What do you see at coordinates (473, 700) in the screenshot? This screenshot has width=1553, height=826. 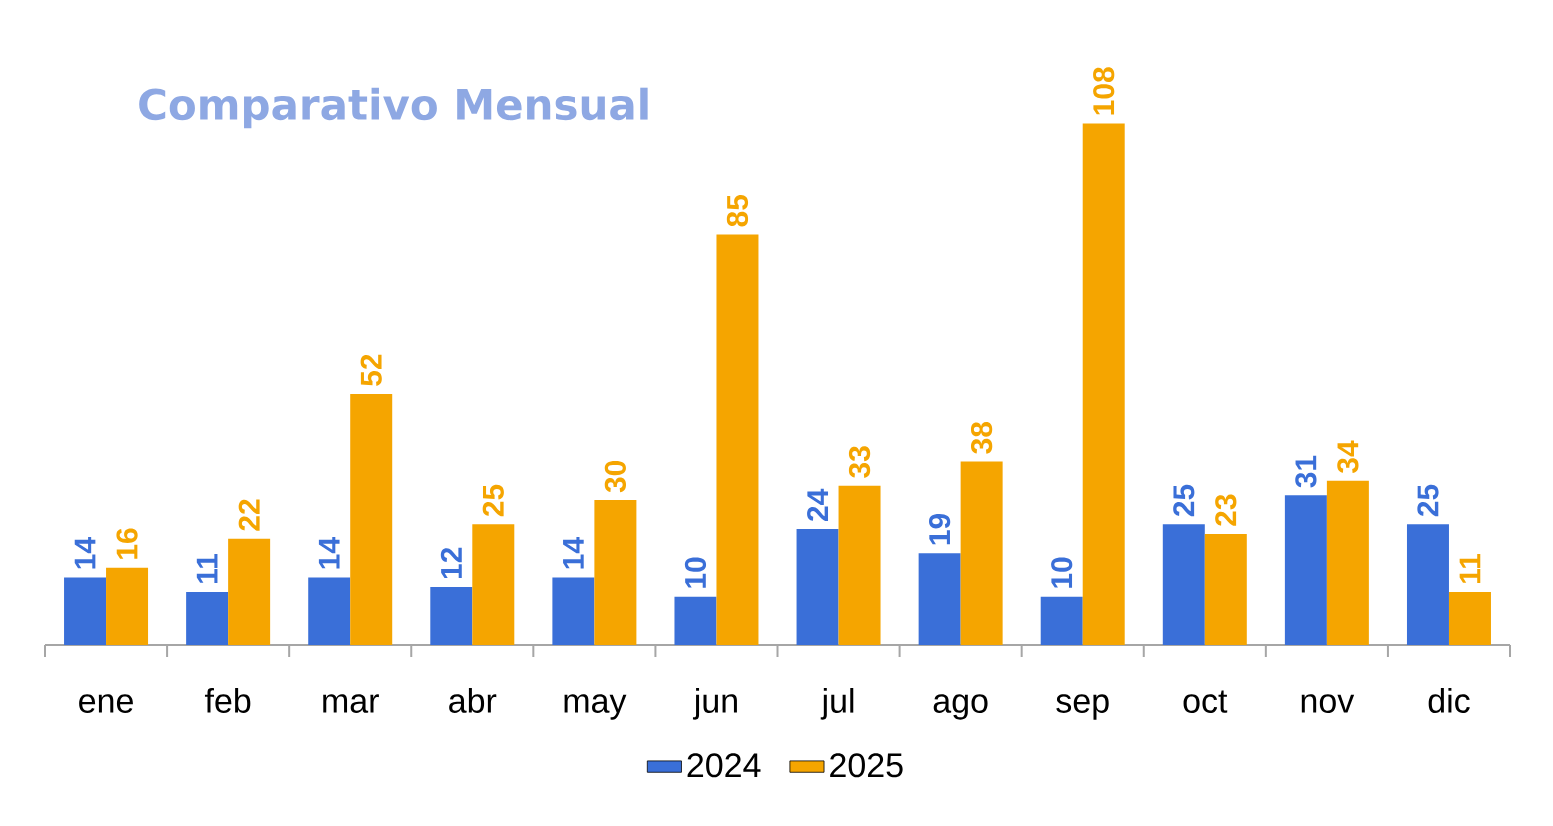 I see `x-tick-label: abr` at bounding box center [473, 700].